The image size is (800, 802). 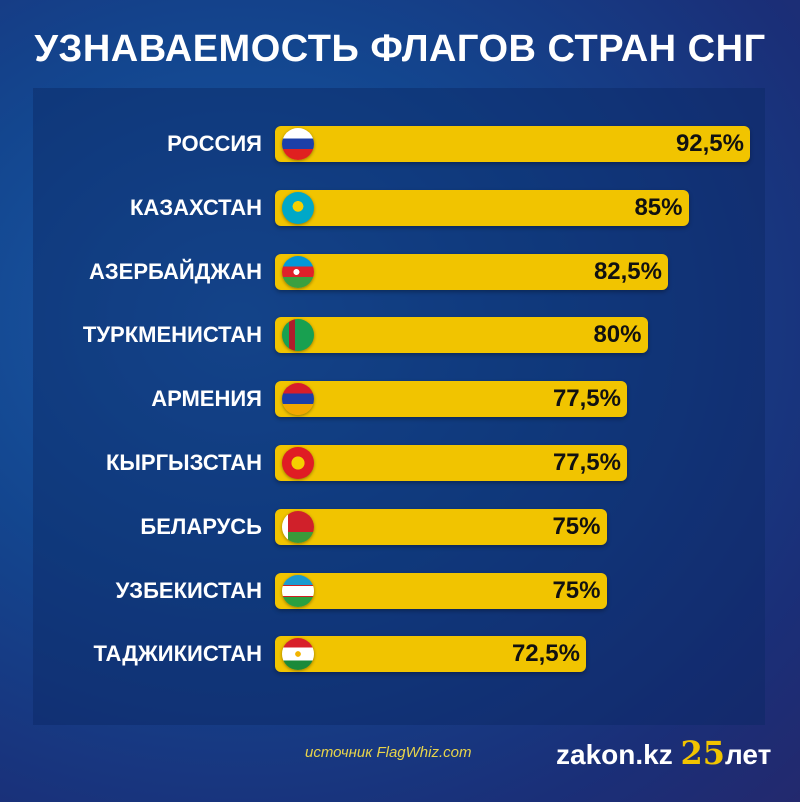 What do you see at coordinates (298, 654) in the screenshot?
I see `tajikistan-flag-icon` at bounding box center [298, 654].